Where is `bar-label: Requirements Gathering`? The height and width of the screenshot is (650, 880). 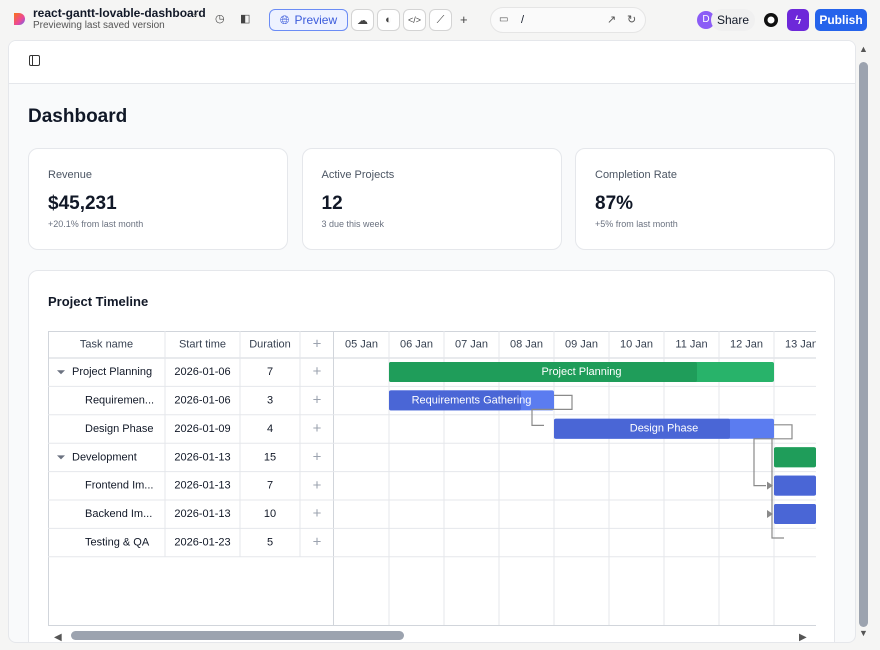
bar-label: Requirements Gathering is located at coordinates (472, 400).